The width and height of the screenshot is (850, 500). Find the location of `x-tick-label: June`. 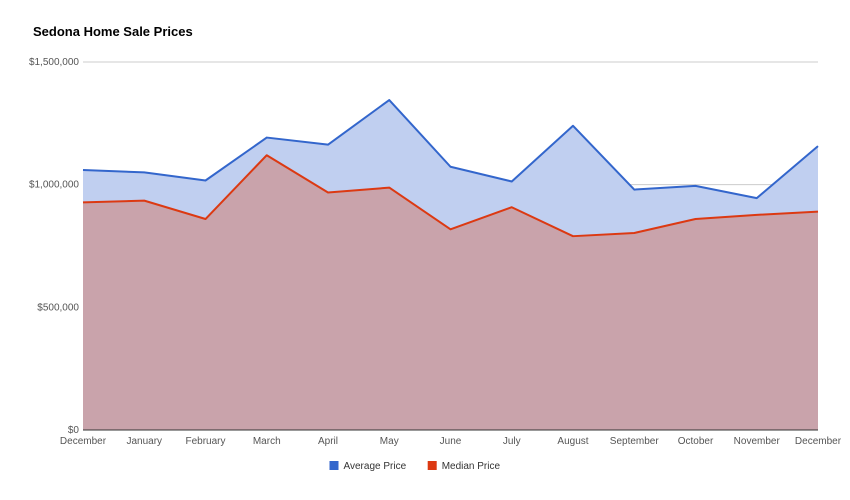

x-tick-label: June is located at coordinates (451, 441).